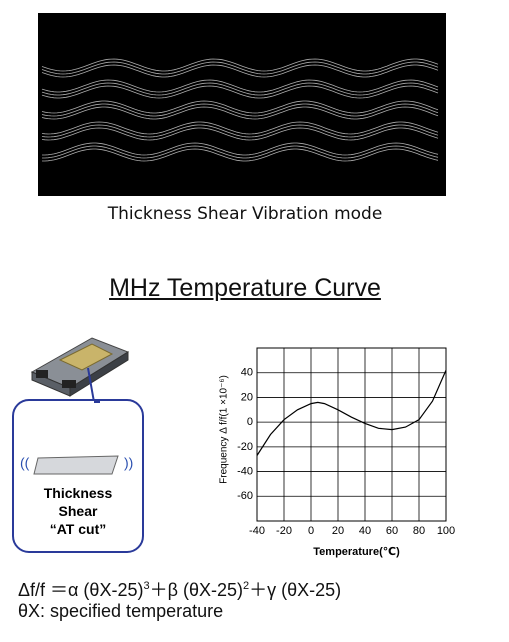 Image resolution: width=509 pixels, height=642 pixels. I want to click on x-tick-label: 0, so click(311, 531).